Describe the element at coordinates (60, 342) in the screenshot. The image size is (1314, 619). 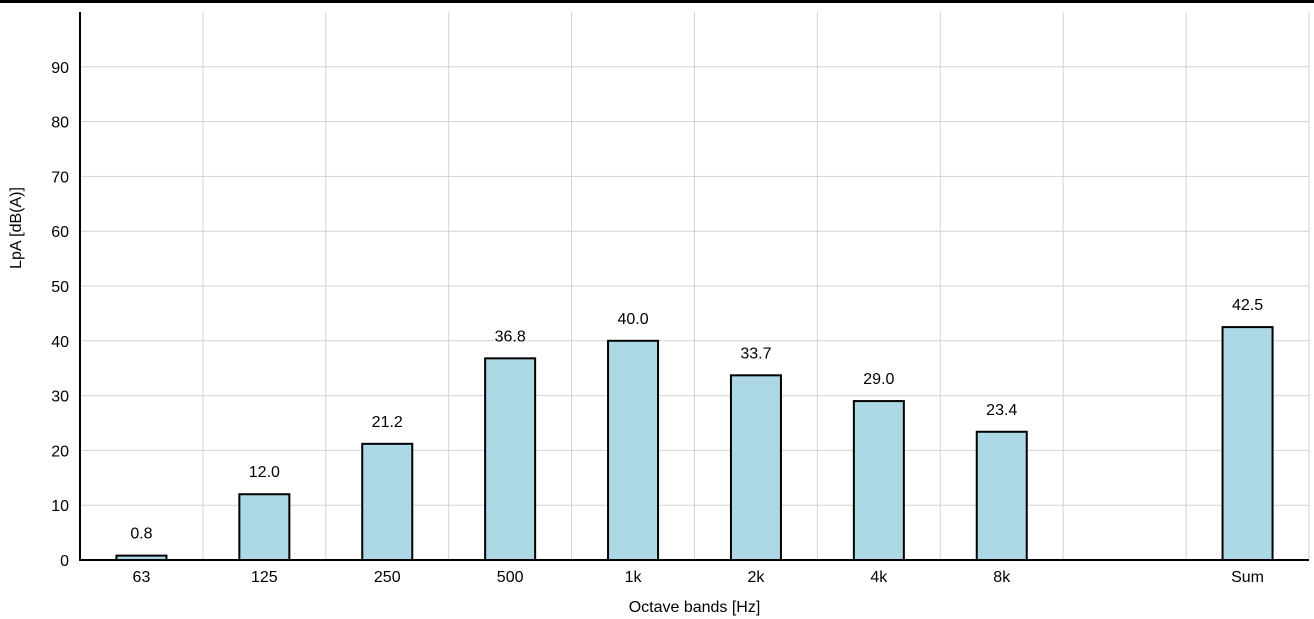
I see `y-tick-label: 40` at that location.